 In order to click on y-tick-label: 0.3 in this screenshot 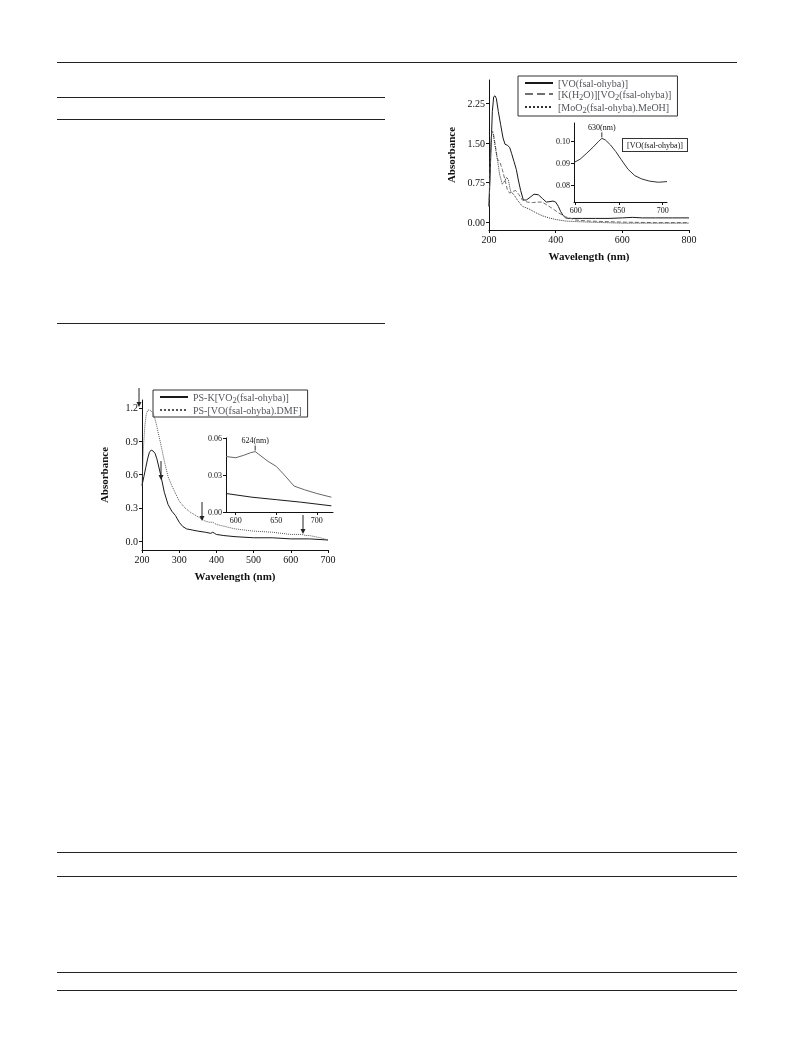, I will do `click(131, 508)`.